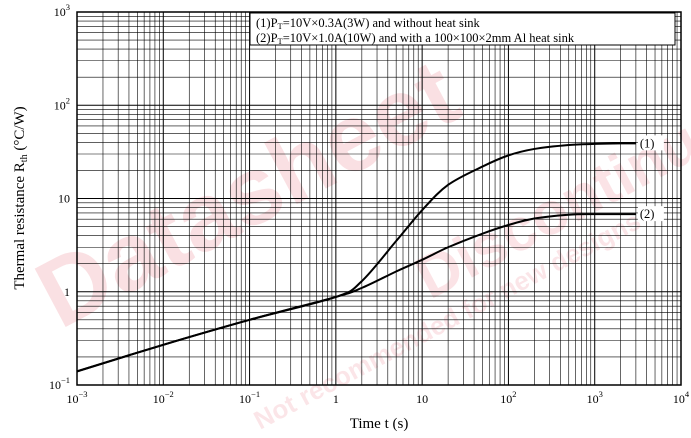 Image resolution: width=691 pixels, height=438 pixels. What do you see at coordinates (595, 397) in the screenshot?
I see `x-tick-label: 10³` at bounding box center [595, 397].